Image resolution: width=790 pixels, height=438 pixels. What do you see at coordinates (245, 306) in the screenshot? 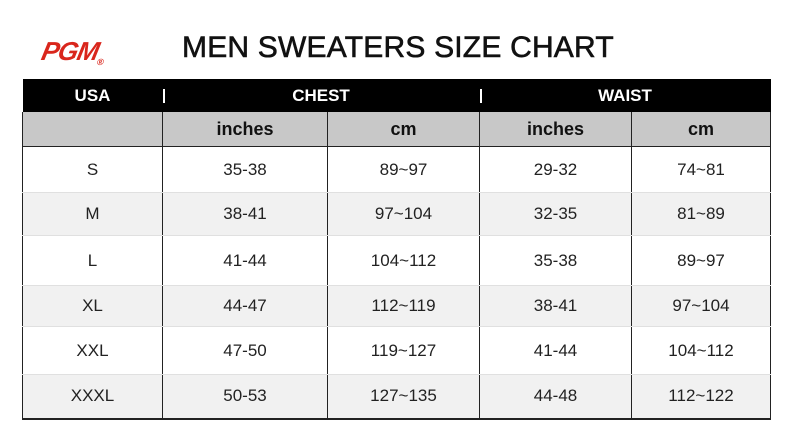
I see `chest-inches-cell: 44-47` at bounding box center [245, 306].